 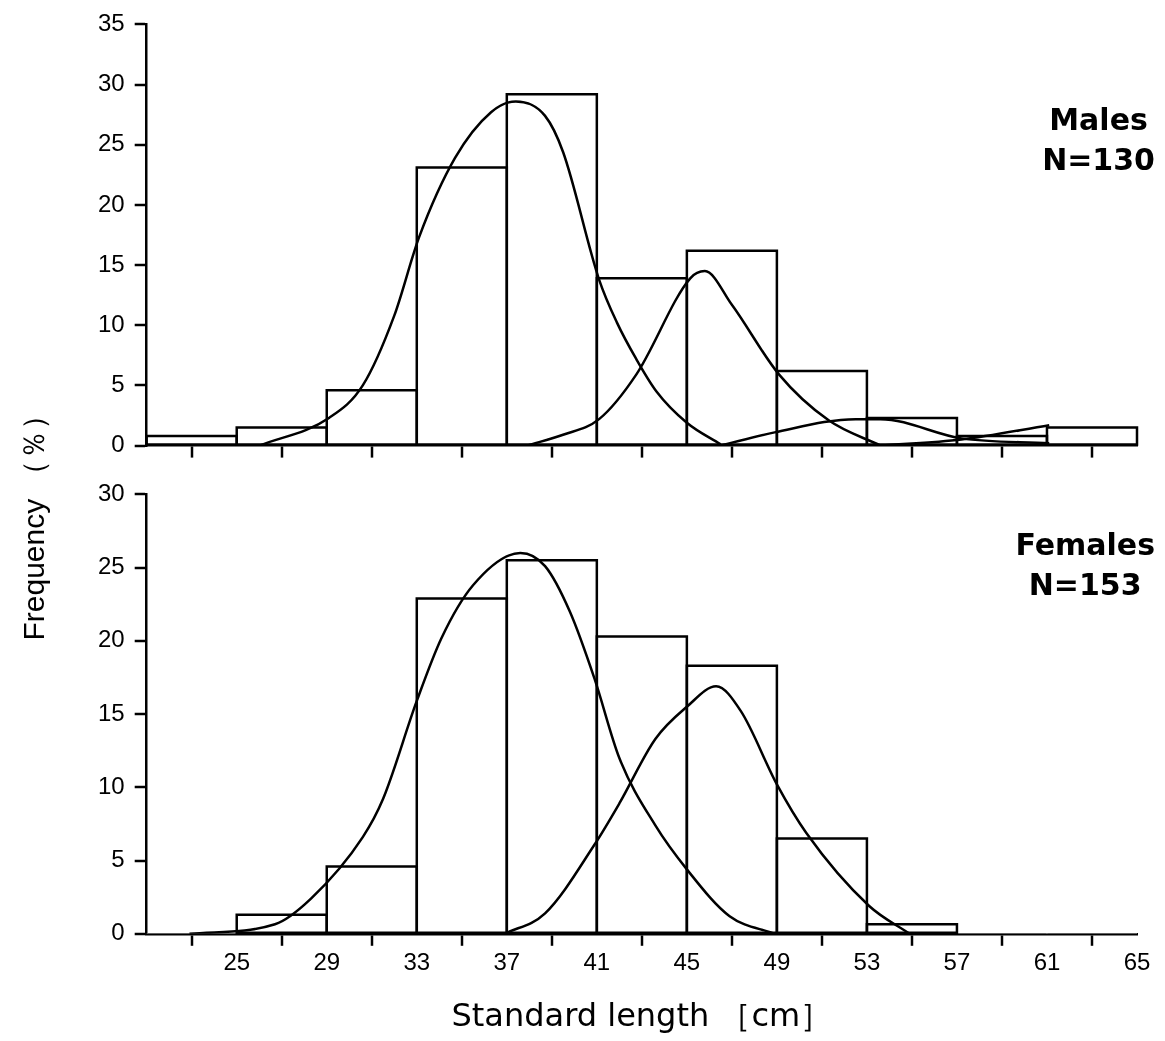 What do you see at coordinates (1085, 545) in the screenshot?
I see `annotation: Females` at bounding box center [1085, 545].